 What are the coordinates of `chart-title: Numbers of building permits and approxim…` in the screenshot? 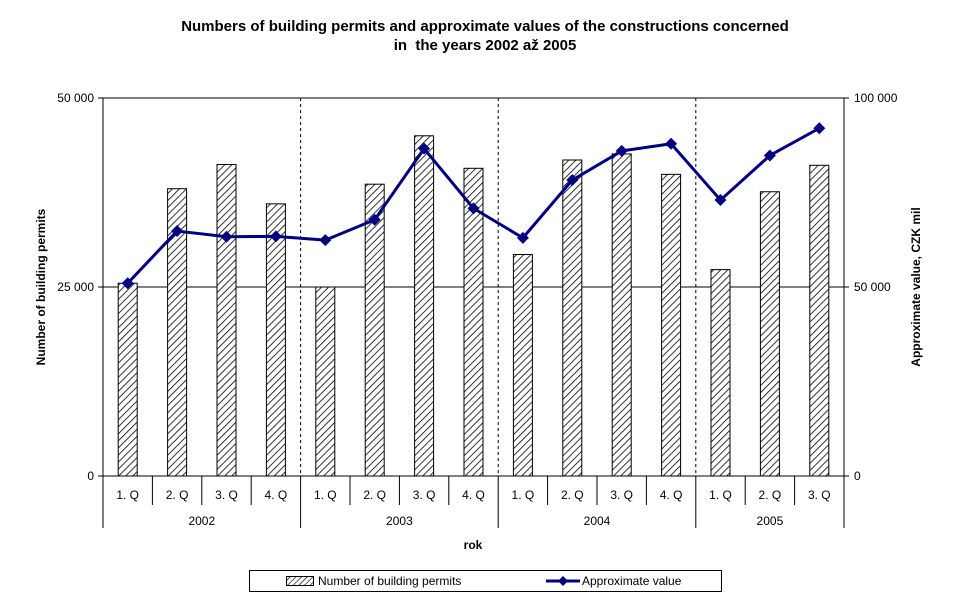 It's located at (485, 36).